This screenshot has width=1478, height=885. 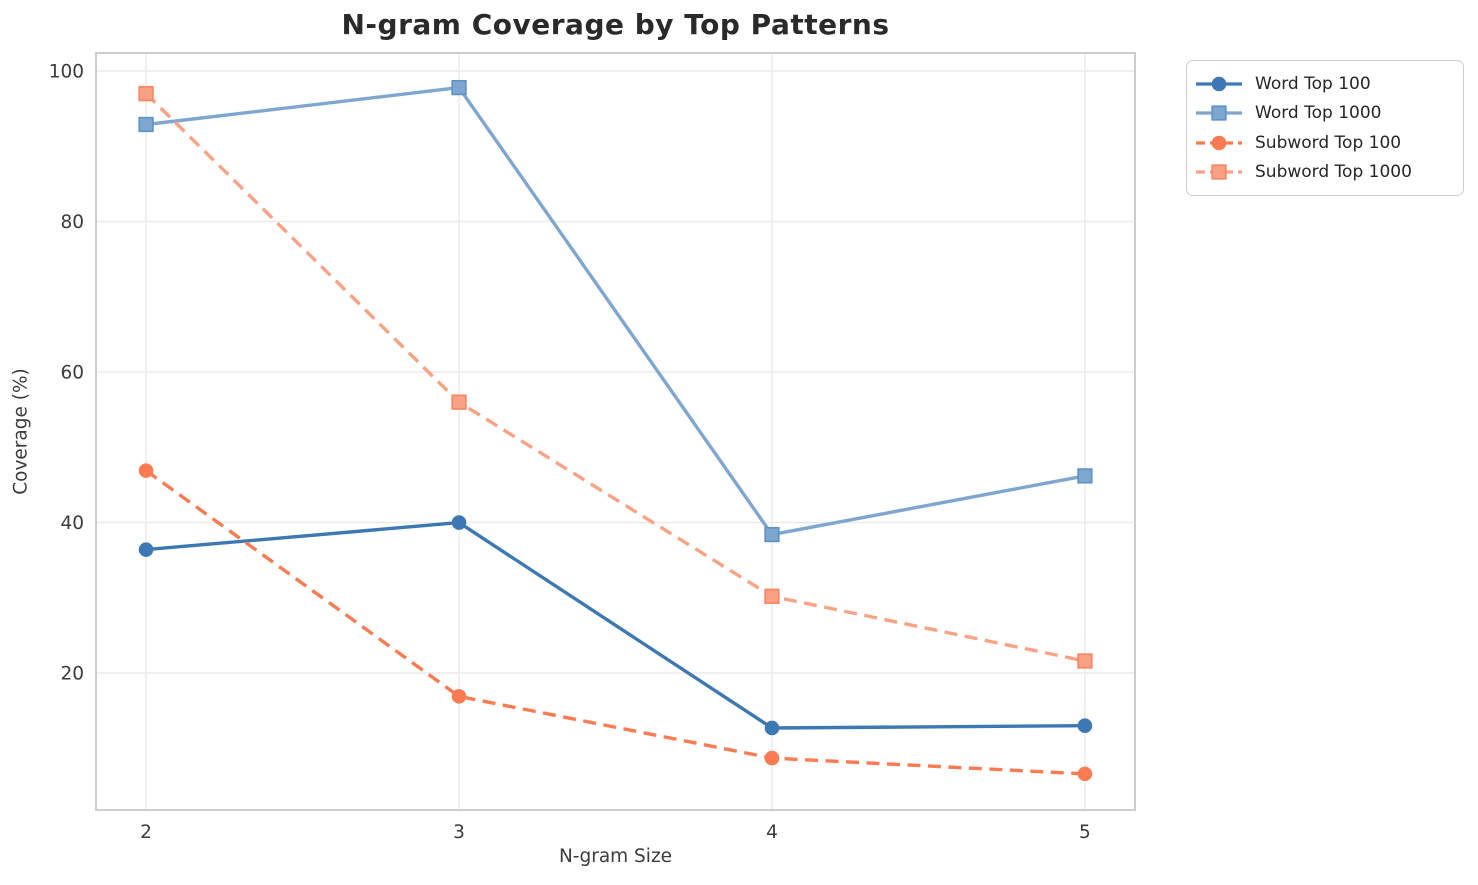 What do you see at coordinates (1333, 172) in the screenshot?
I see `legend-item-label: Subword Top 1000` at bounding box center [1333, 172].